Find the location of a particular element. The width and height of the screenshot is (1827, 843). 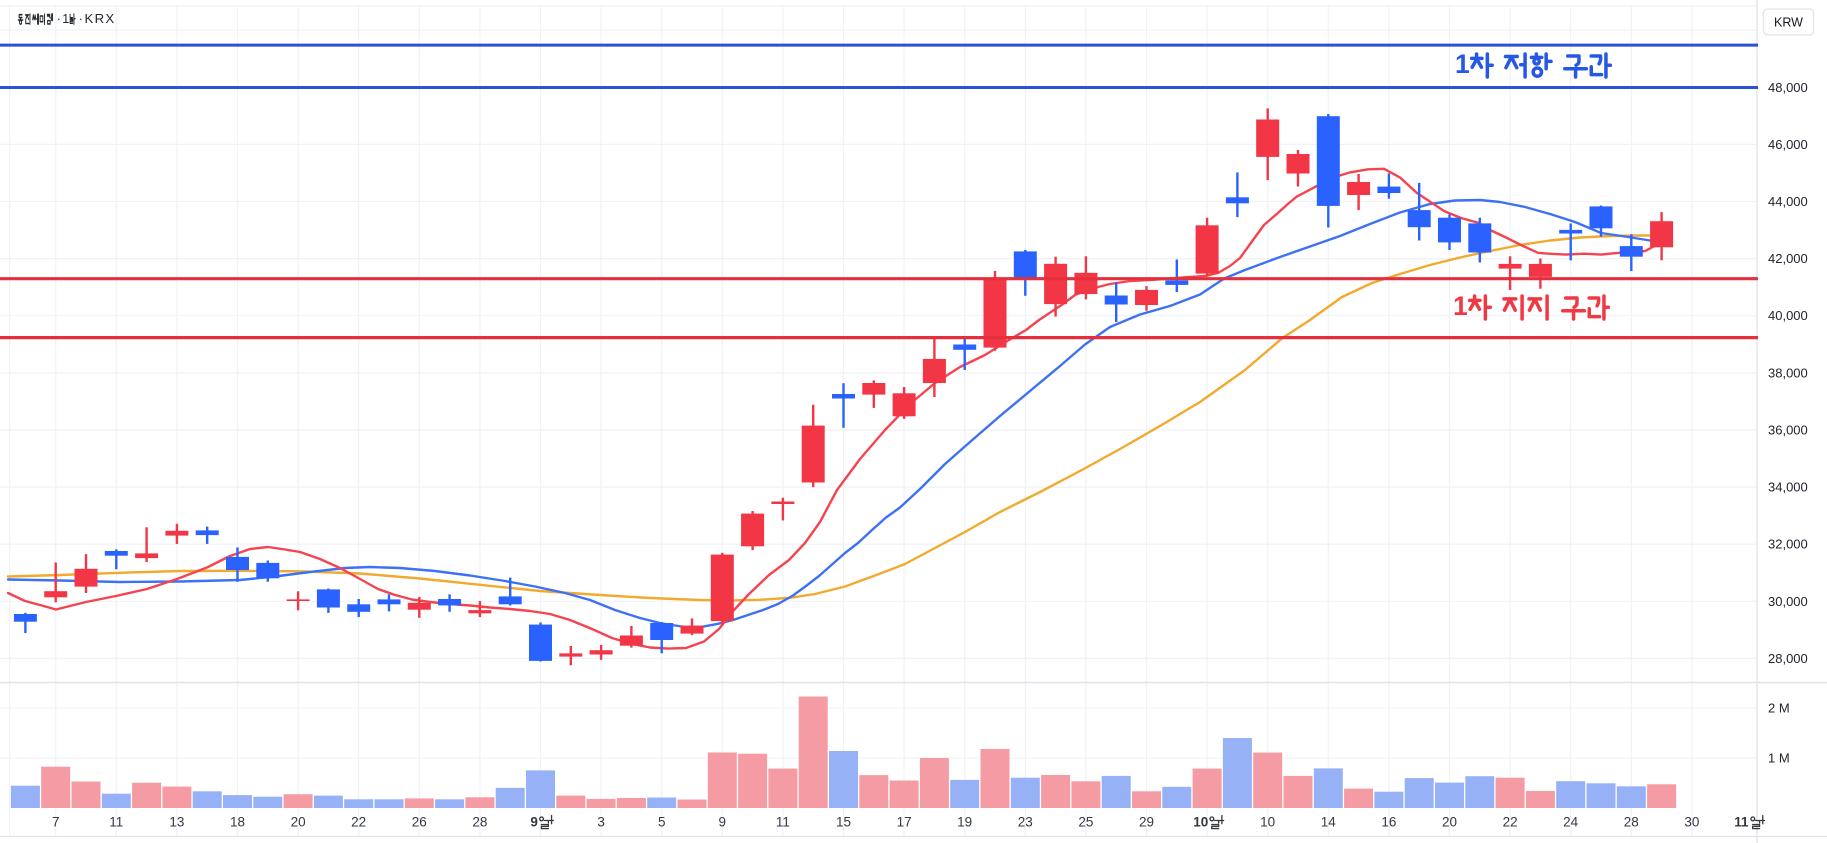

svg-text: 42,000 is located at coordinates (1788, 258).